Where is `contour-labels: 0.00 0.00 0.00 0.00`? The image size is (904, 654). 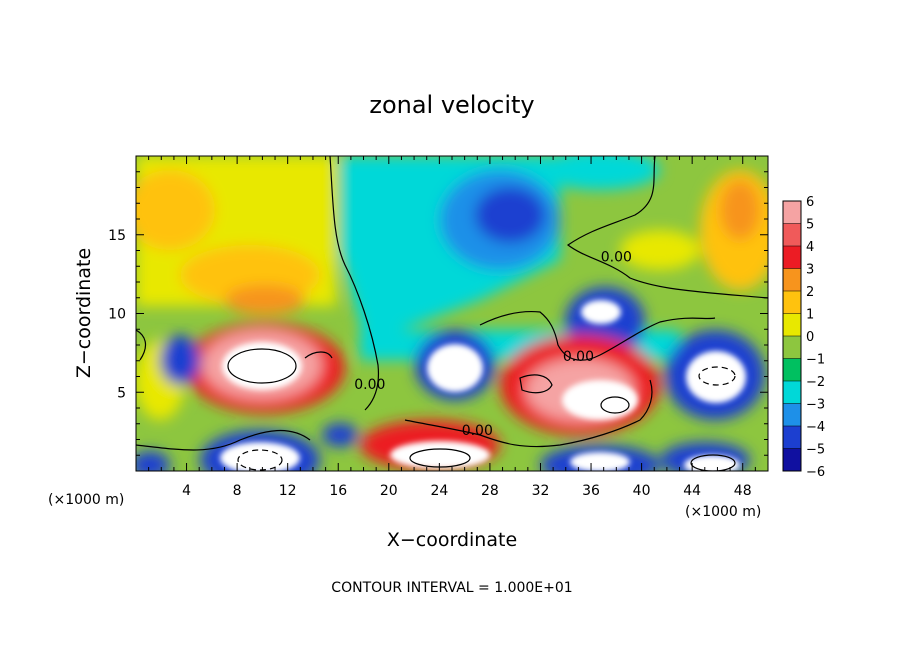 contour-labels: 0.00 0.00 0.00 0.00 is located at coordinates (493, 344).